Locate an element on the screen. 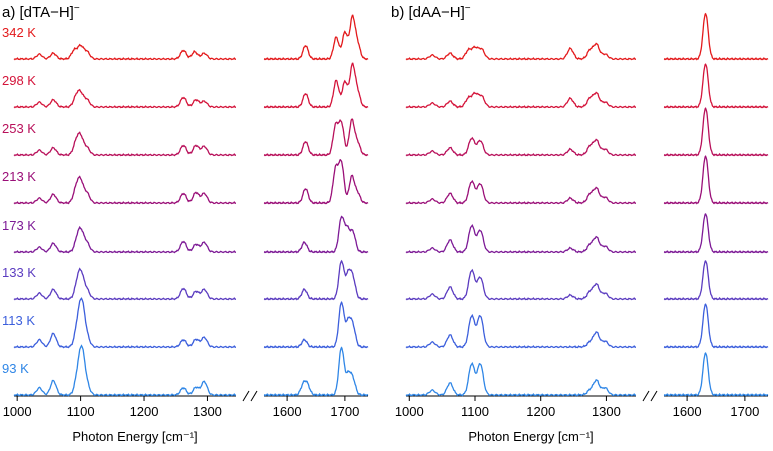  panel-b-trace-213K-seg1 is located at coordinates (520, 192).